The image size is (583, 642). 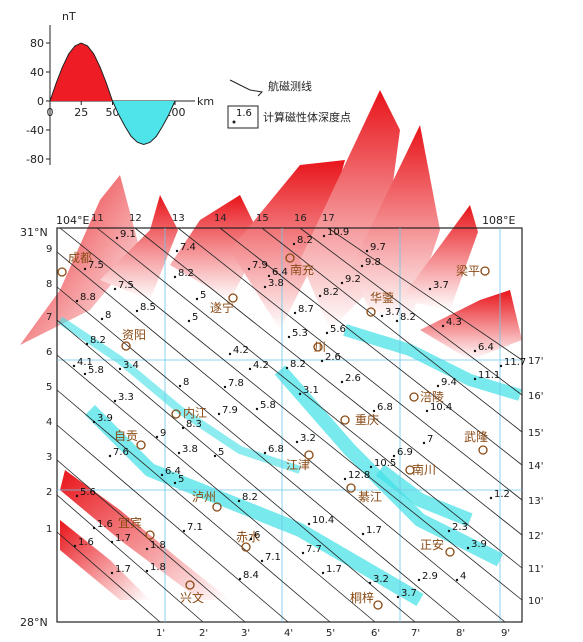 I want to click on depth-value: 4.3, so click(x=454, y=322).